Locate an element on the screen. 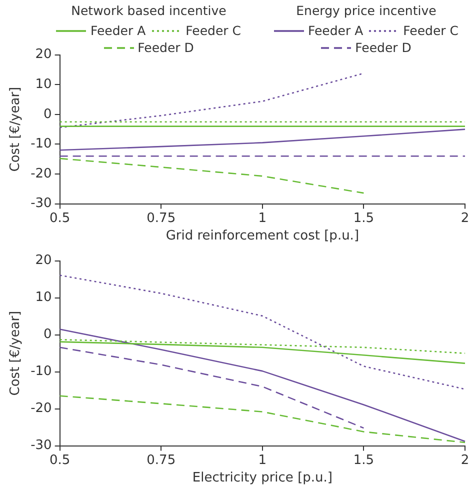 This screenshot has width=475, height=492. text: Energy price incentive is located at coordinates (366, 11).